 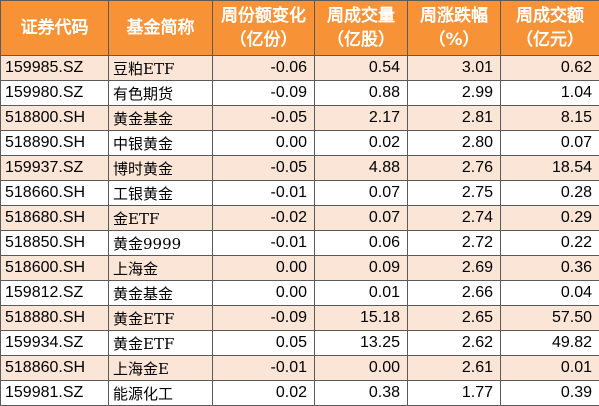 I want to click on cell-amount: 1.04, so click(x=550, y=93).